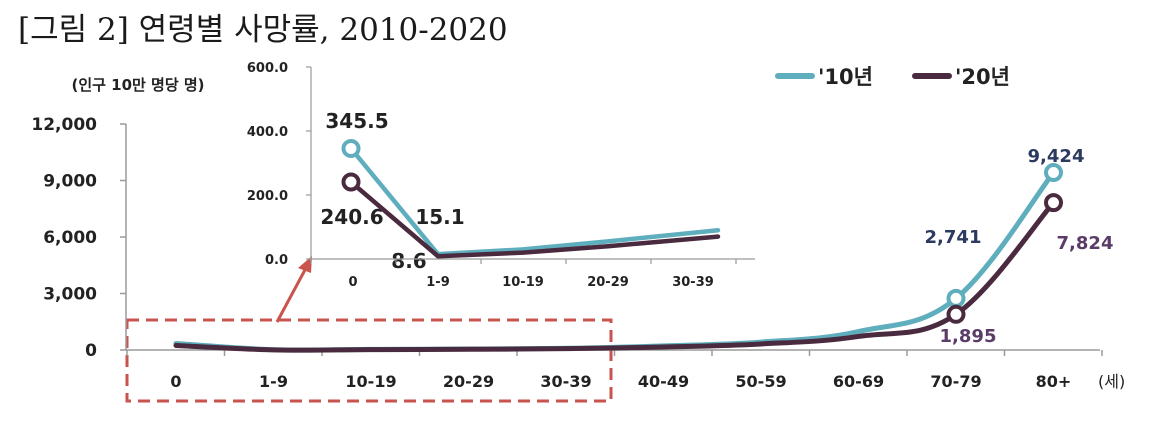 Image resolution: width=1156 pixels, height=444 pixels. What do you see at coordinates (91, 351) in the screenshot?
I see `y-tick-label: 0` at bounding box center [91, 351].